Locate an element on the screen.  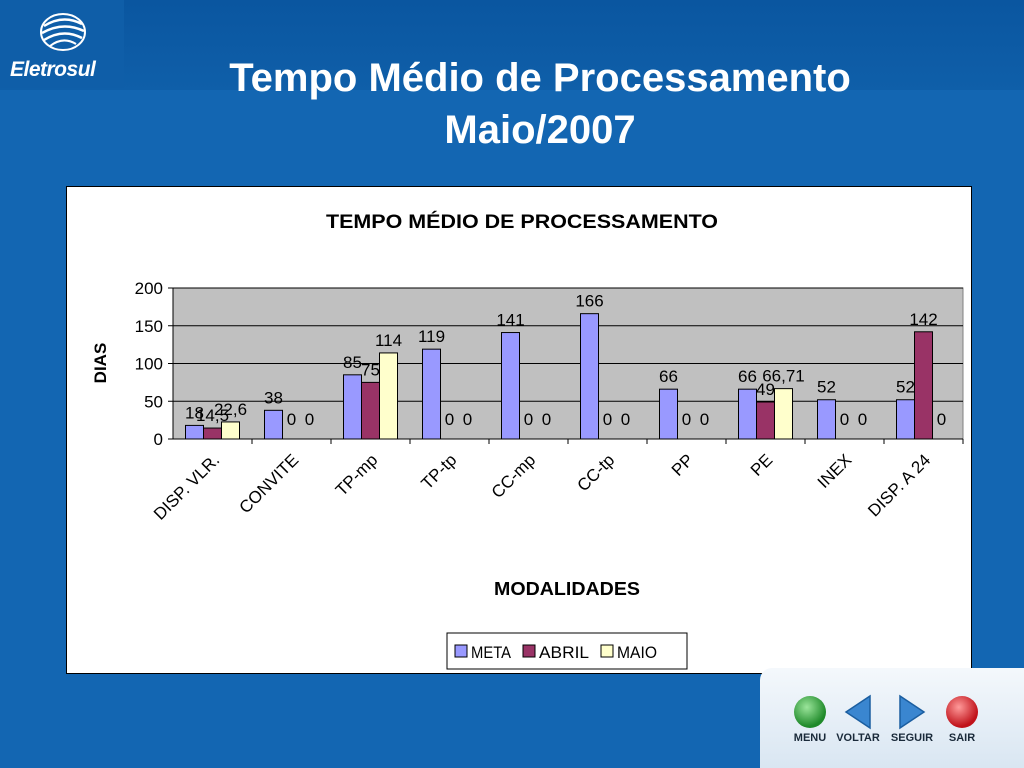
slide-title: Tempo Médio de Processamento Maio/2007 is located at coordinates (540, 104).